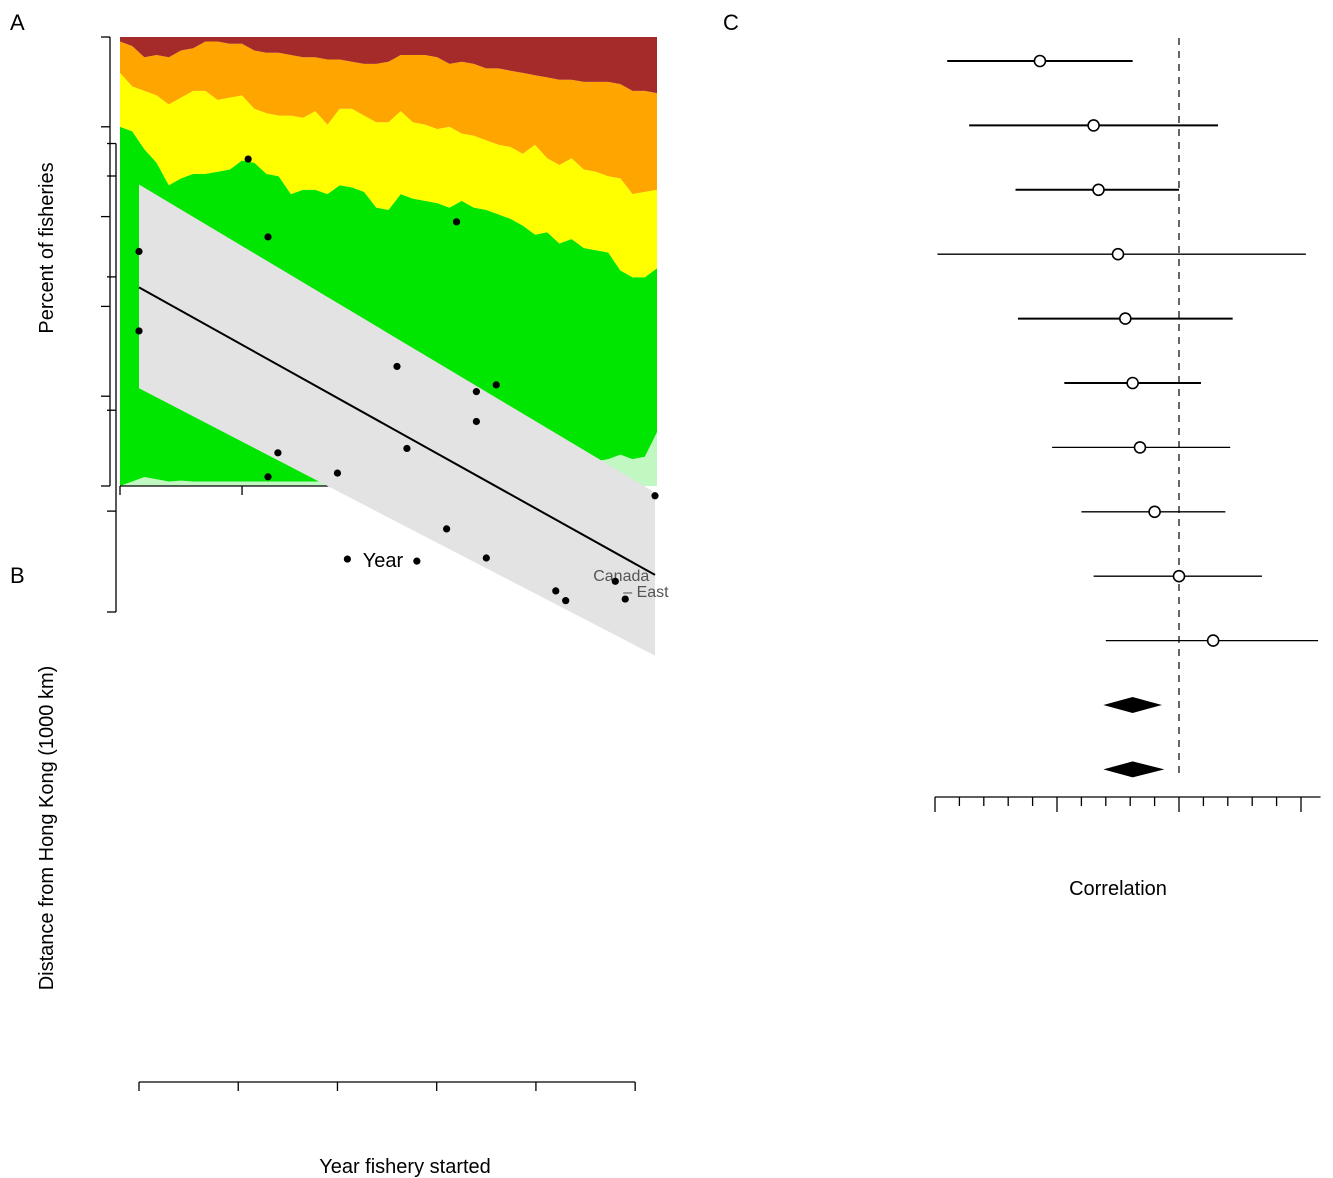 This screenshot has height=1178, width=1333. What do you see at coordinates (17, 22) in the screenshot?
I see `panel-a-letter: A` at bounding box center [17, 22].